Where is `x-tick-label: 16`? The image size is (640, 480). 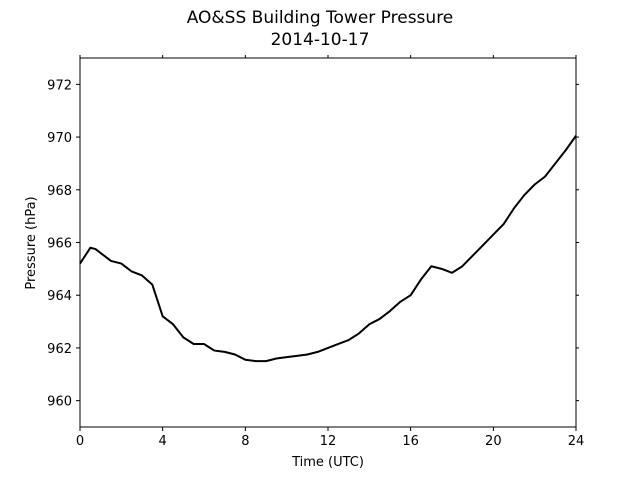 x-tick-label: 16 is located at coordinates (410, 441).